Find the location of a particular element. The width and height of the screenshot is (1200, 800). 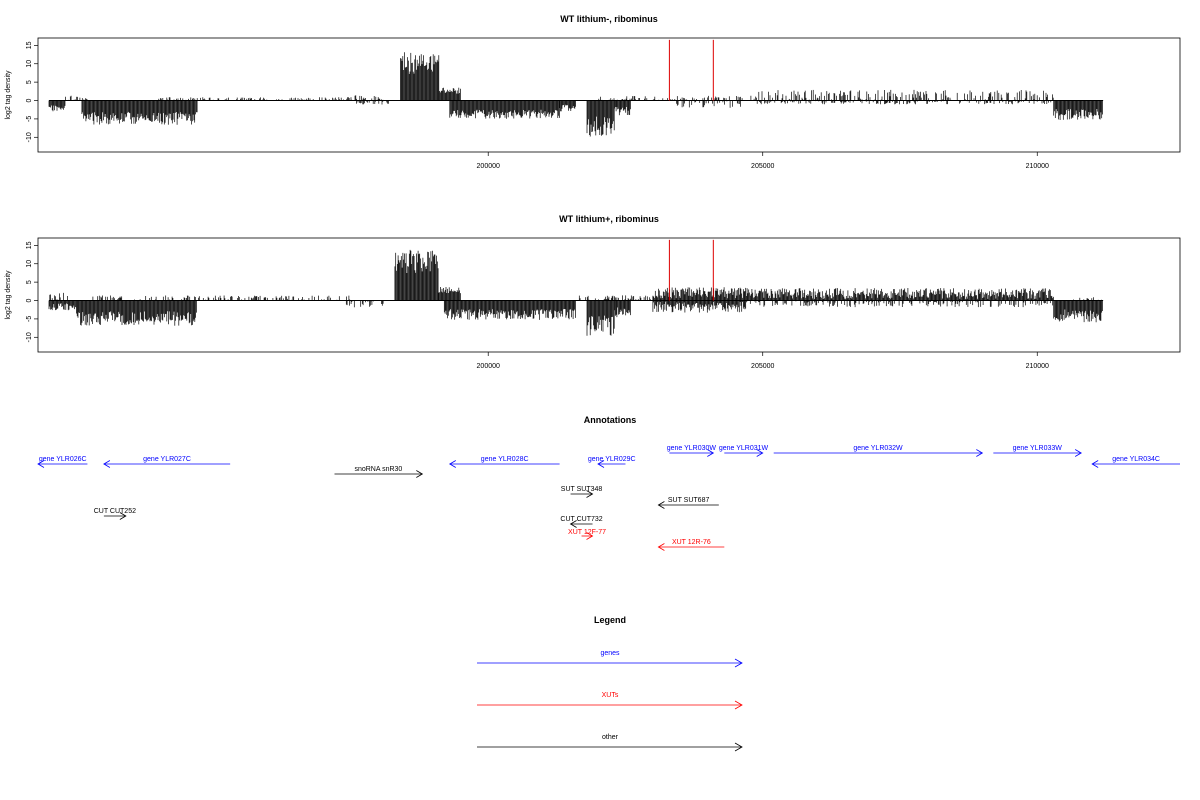

legend-title: Legend is located at coordinates (610, 620).